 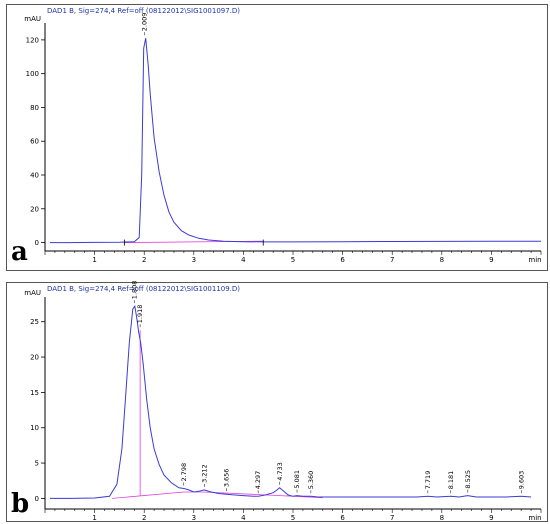 What do you see at coordinates (297, 479) in the screenshot?
I see `peak-label-b: 5.081` at bounding box center [297, 479].